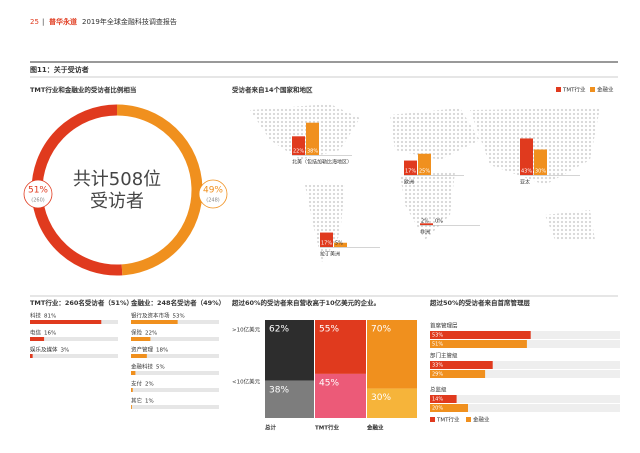 The width and height of the screenshot is (640, 453). What do you see at coordinates (246, 382) in the screenshot?
I see `row-label: <10亿美元` at bounding box center [246, 382].